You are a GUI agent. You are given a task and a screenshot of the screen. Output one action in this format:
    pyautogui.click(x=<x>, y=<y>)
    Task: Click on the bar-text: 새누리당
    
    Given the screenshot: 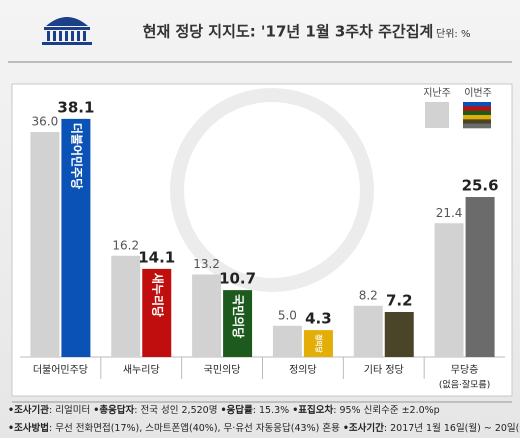 What is the action you would take?
    pyautogui.click(x=157, y=295)
    